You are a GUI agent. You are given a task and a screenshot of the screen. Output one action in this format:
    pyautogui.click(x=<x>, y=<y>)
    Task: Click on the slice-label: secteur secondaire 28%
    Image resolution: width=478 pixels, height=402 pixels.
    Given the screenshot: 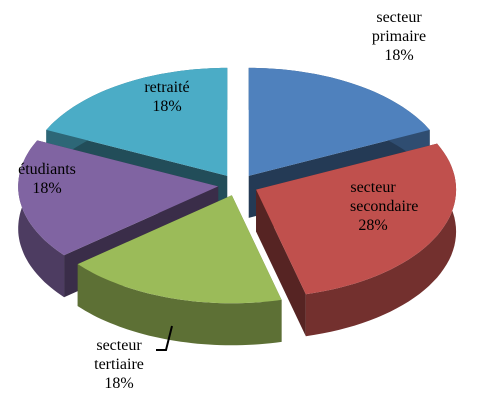 What is the action you would take?
    pyautogui.click(x=373, y=206)
    